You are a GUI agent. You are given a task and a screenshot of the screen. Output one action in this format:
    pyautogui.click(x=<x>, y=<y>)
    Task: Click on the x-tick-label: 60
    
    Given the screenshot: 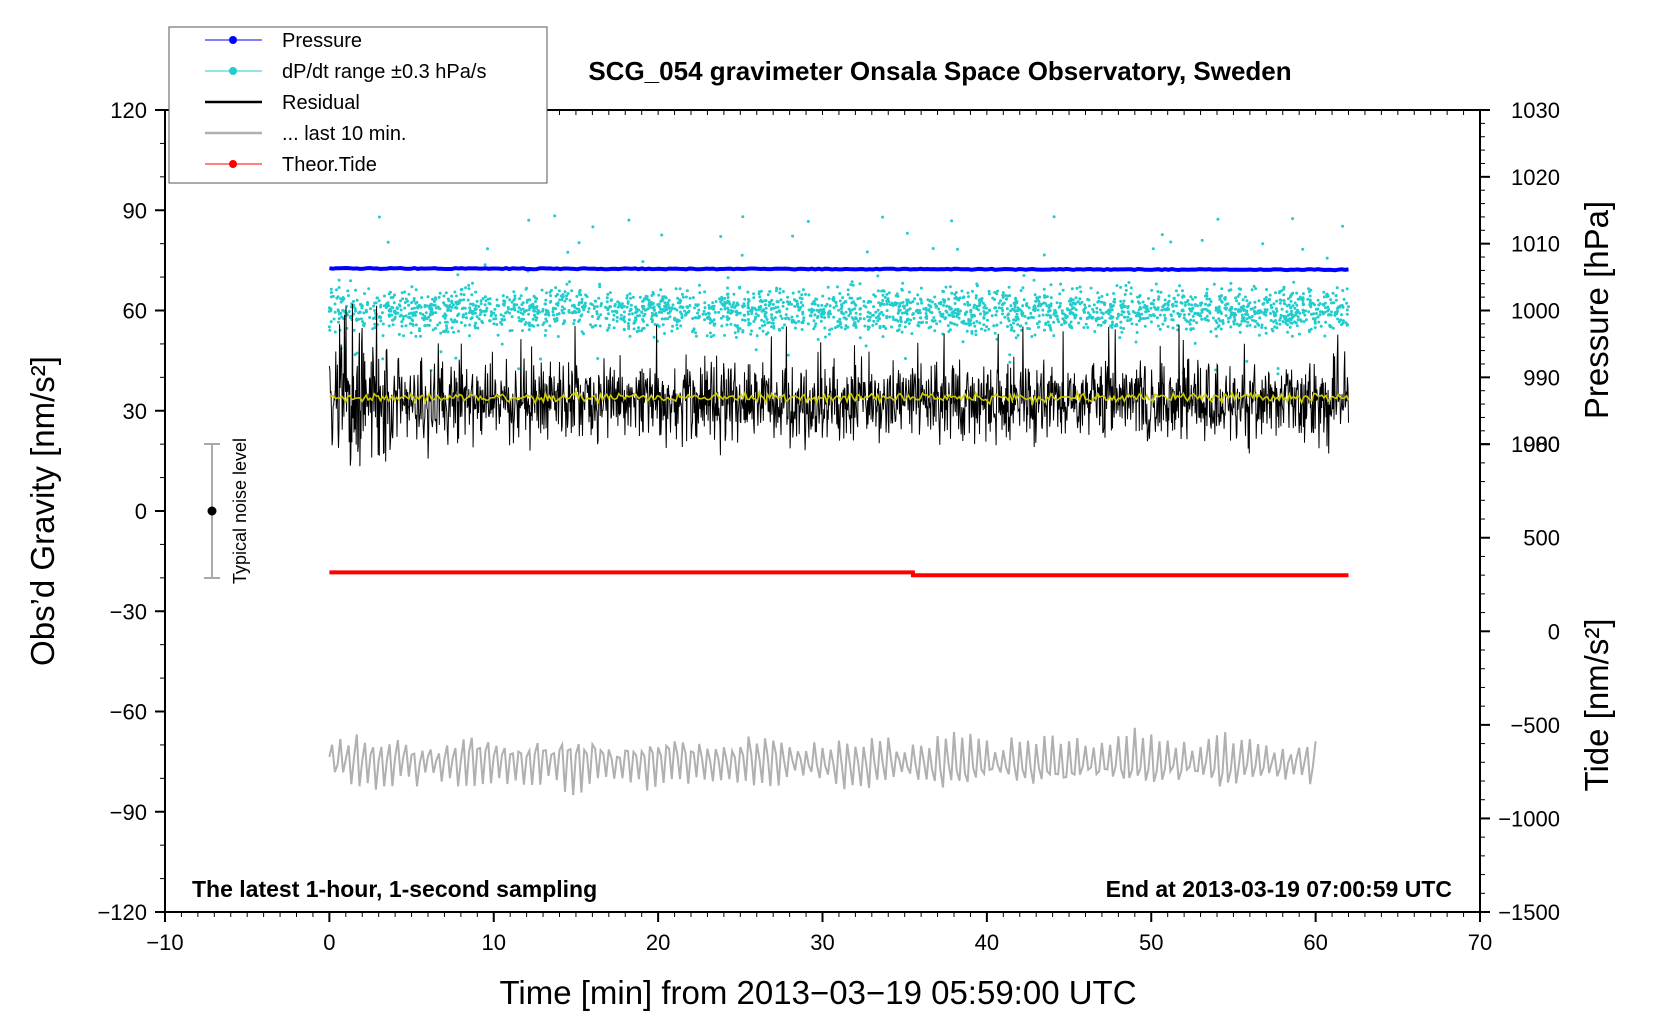 What is the action you would take?
    pyautogui.click(x=1315, y=942)
    